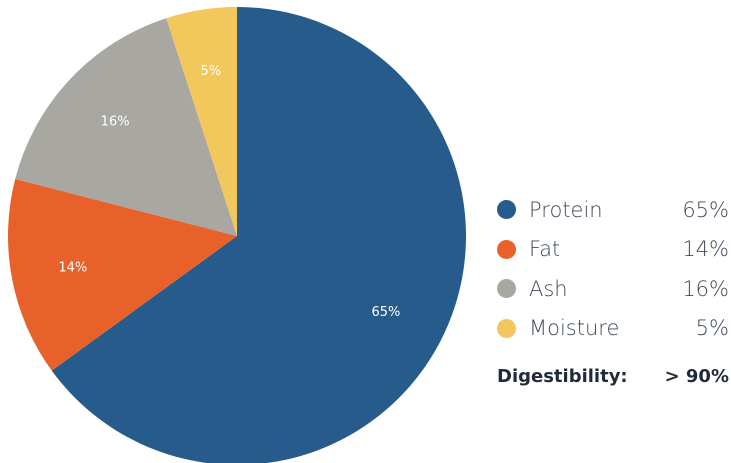  I want to click on pie-slice-ash, so click(126, 127).